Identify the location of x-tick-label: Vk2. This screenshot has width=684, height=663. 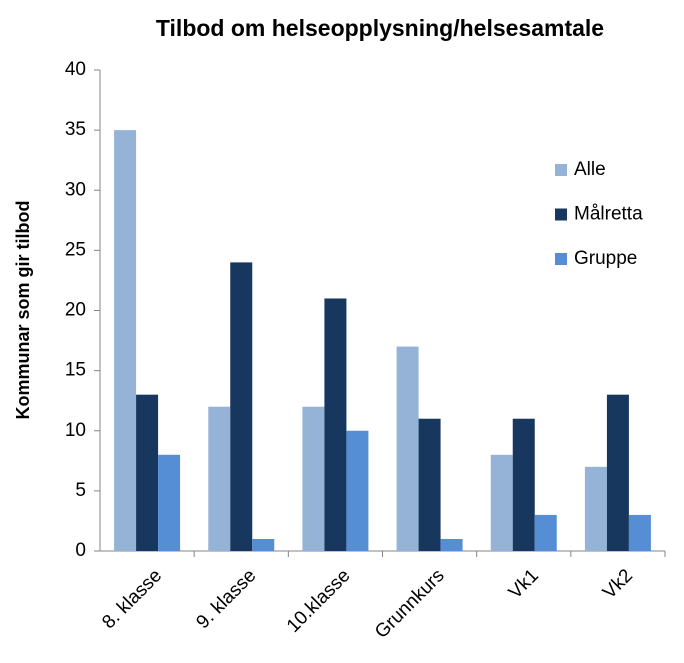
(618, 584).